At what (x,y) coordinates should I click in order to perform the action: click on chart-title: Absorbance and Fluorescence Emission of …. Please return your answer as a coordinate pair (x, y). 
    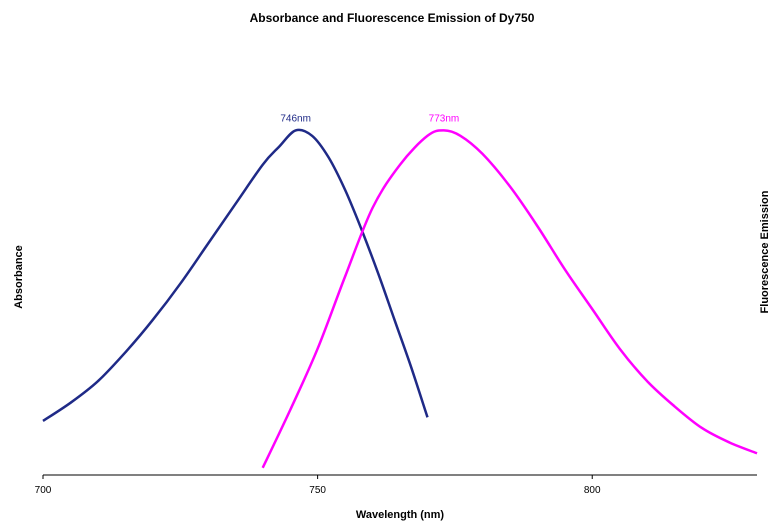
    Looking at the image, I should click on (392, 18).